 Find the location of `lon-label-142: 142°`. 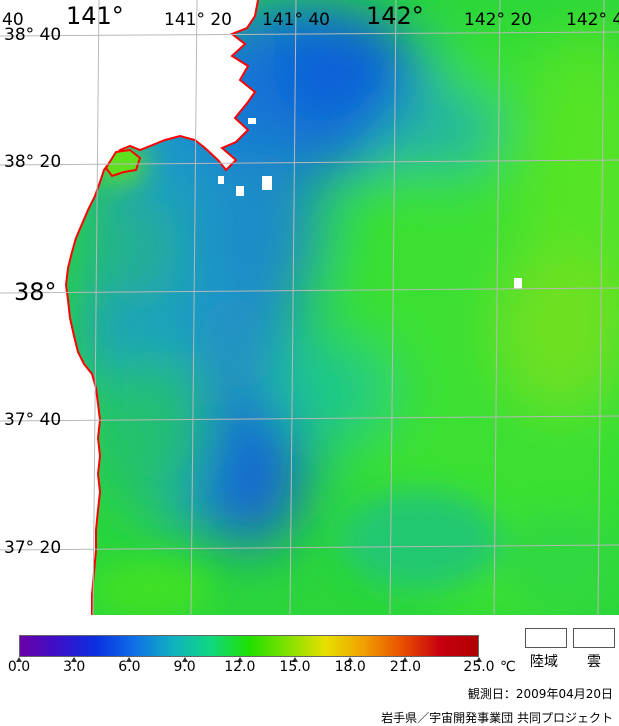

lon-label-142: 142° is located at coordinates (395, 16).